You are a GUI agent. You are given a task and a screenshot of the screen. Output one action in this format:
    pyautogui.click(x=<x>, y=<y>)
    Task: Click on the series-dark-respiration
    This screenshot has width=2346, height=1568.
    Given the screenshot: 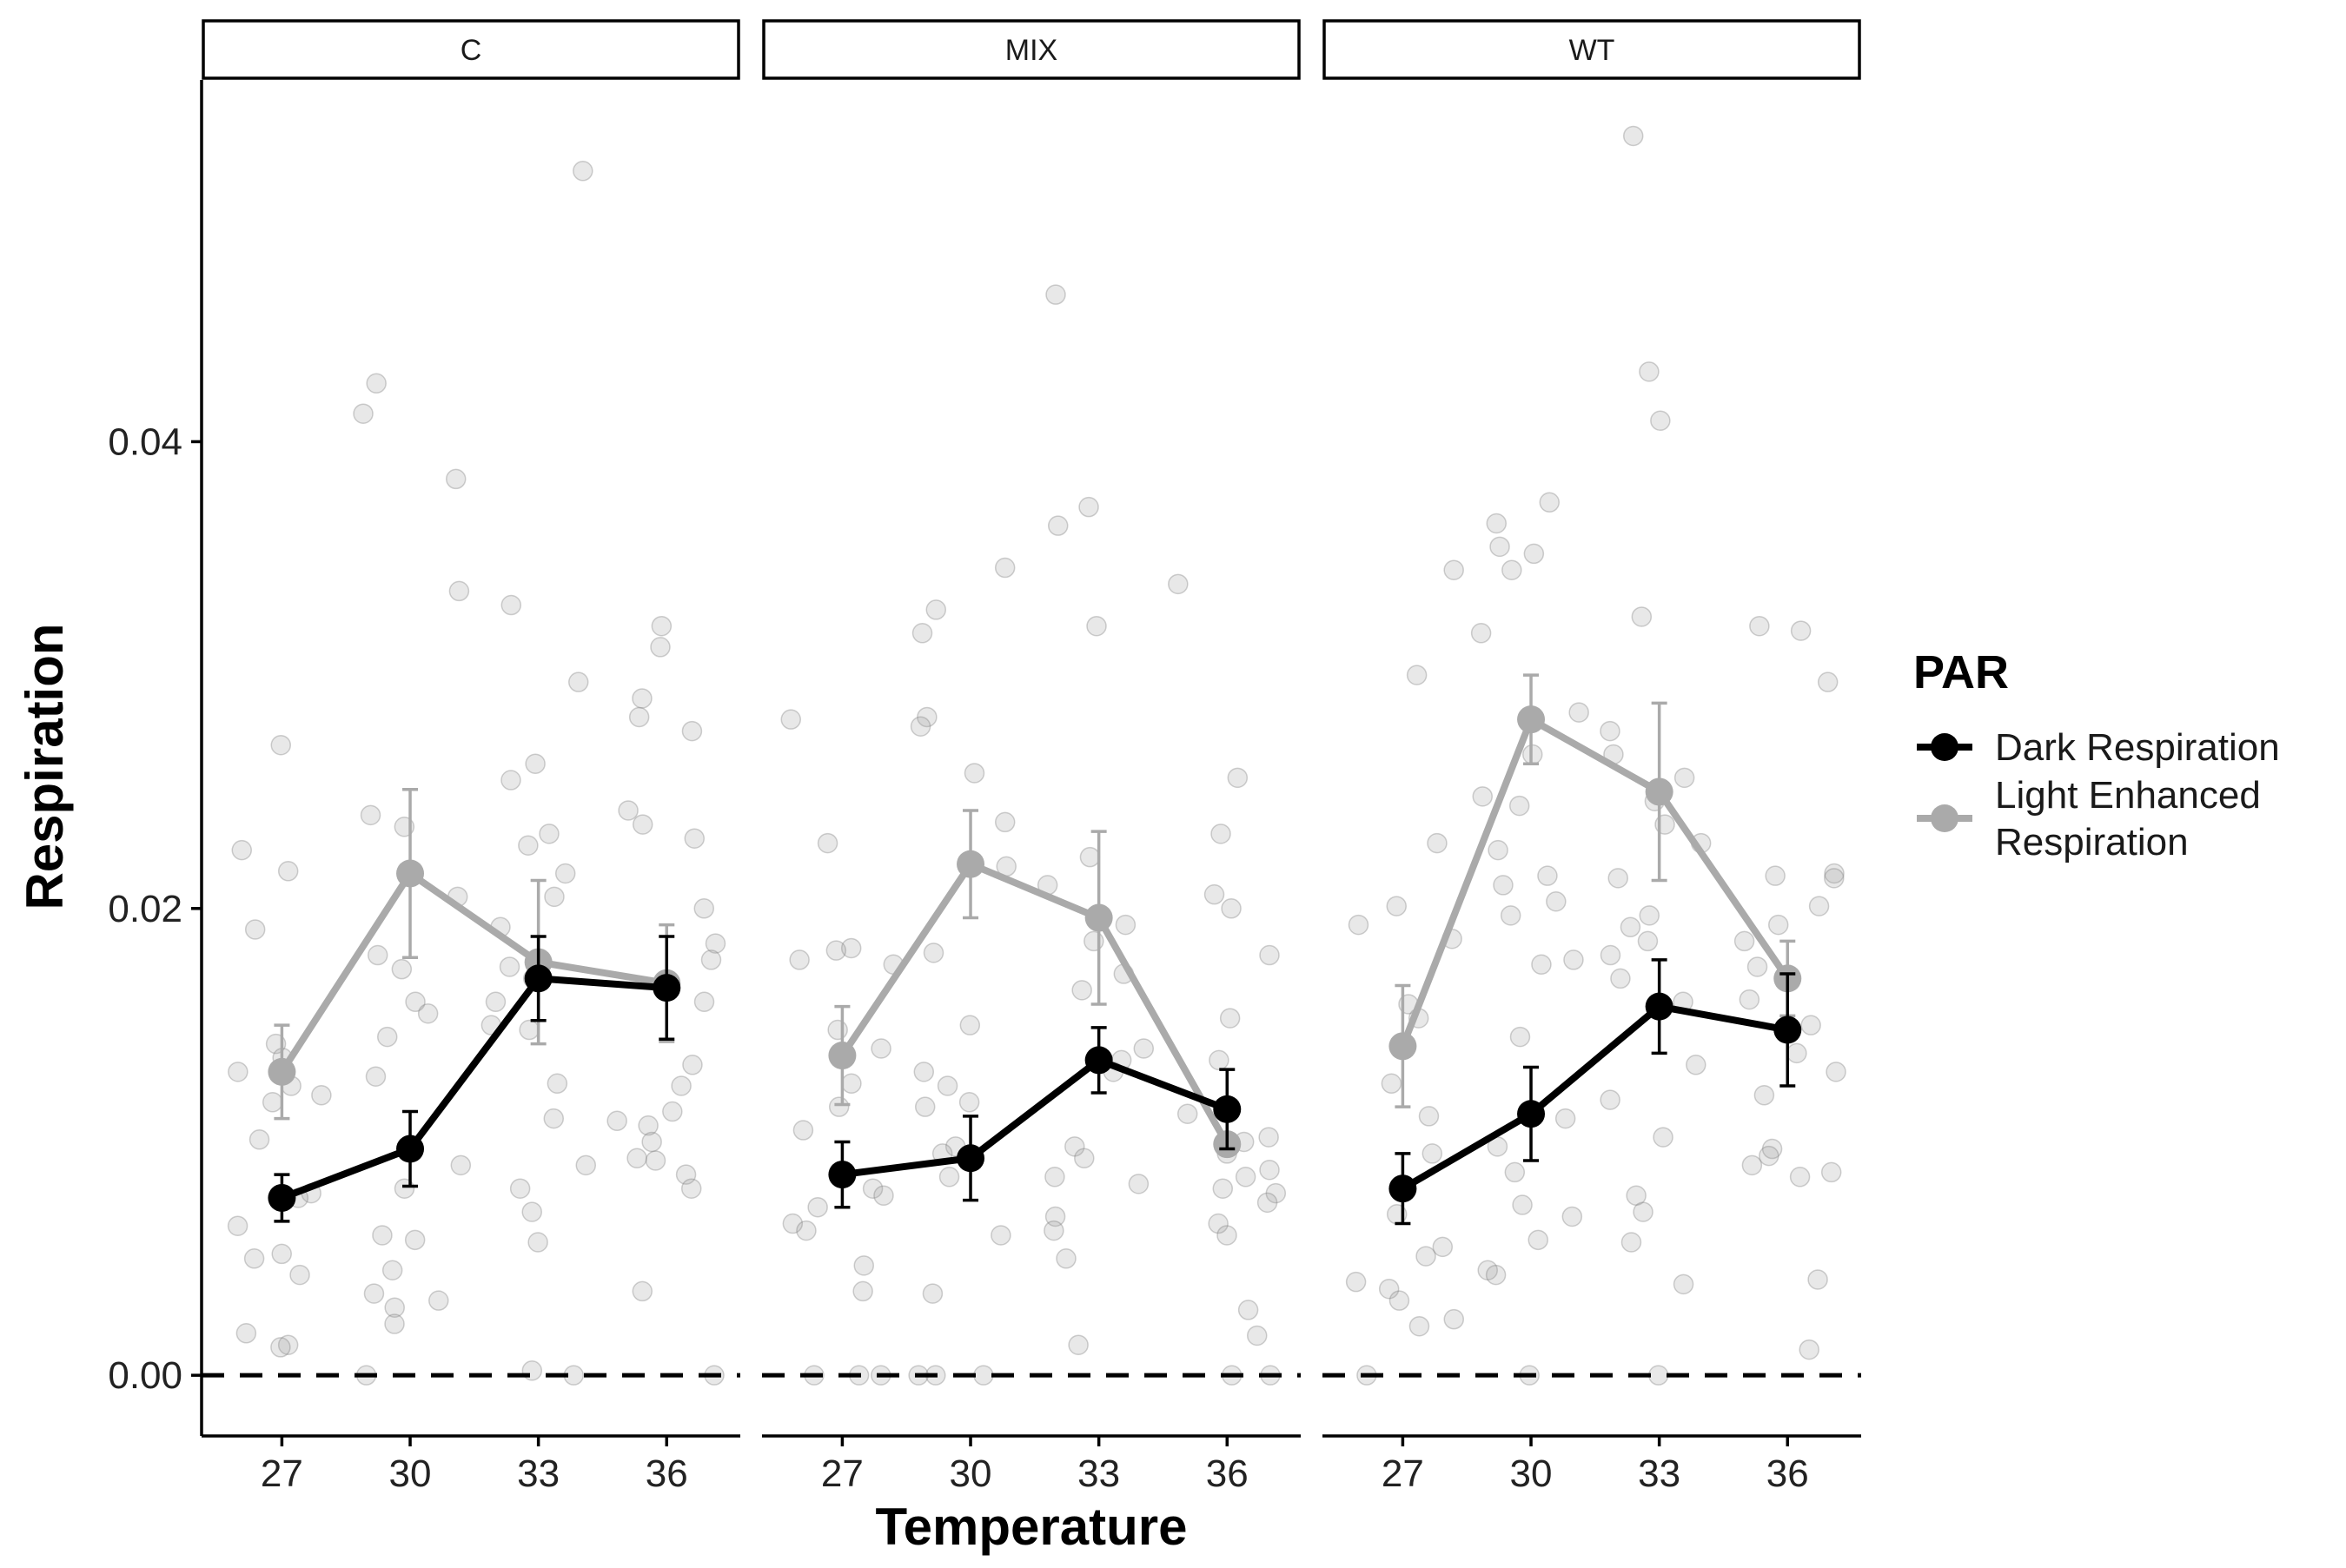 What is the action you would take?
    pyautogui.click(x=475, y=1079)
    